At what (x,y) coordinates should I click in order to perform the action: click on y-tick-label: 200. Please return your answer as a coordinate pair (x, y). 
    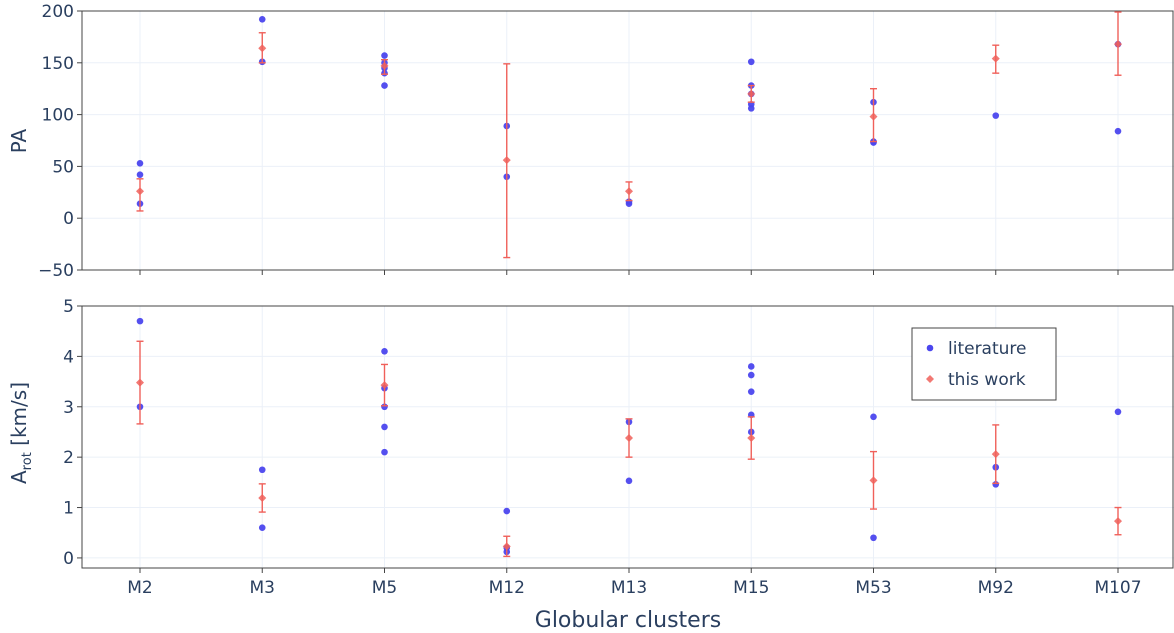
    Looking at the image, I should click on (58, 12).